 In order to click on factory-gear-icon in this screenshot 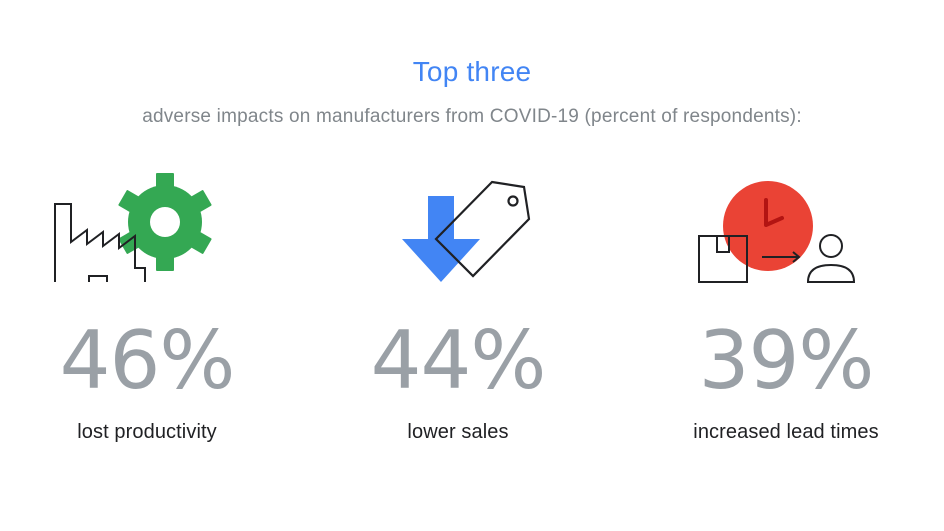, I will do `click(133, 227)`.